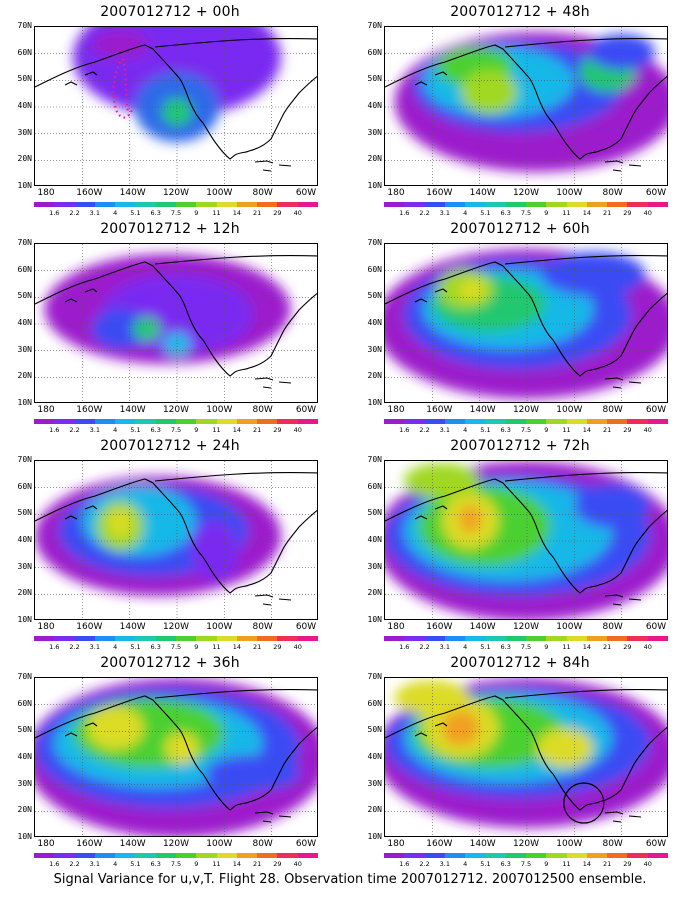  What do you see at coordinates (135, 213) in the screenshot?
I see `colorbar-label: 5.1` at bounding box center [135, 213].